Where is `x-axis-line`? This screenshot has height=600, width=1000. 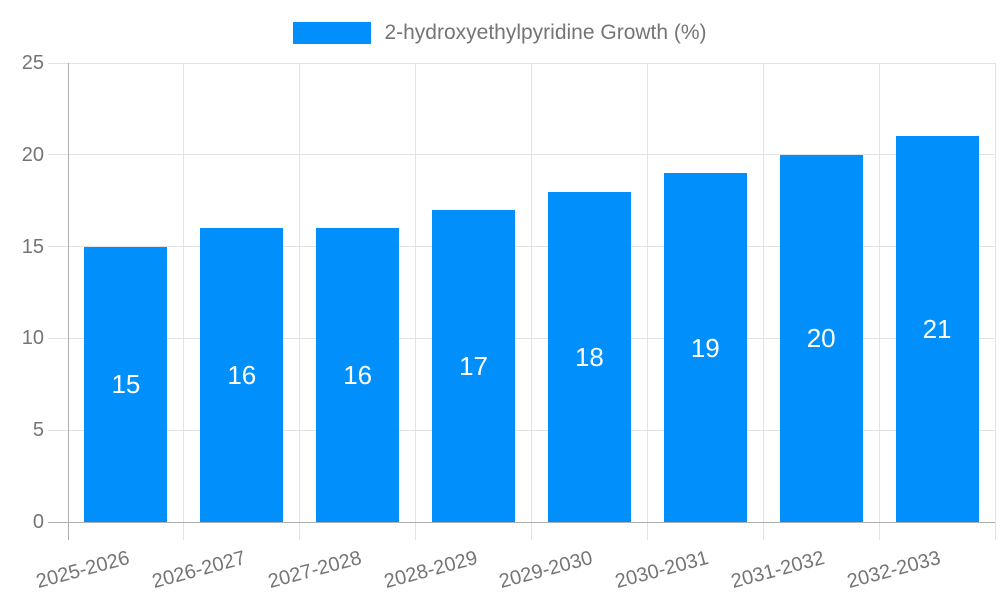 x-axis-line is located at coordinates (521, 522).